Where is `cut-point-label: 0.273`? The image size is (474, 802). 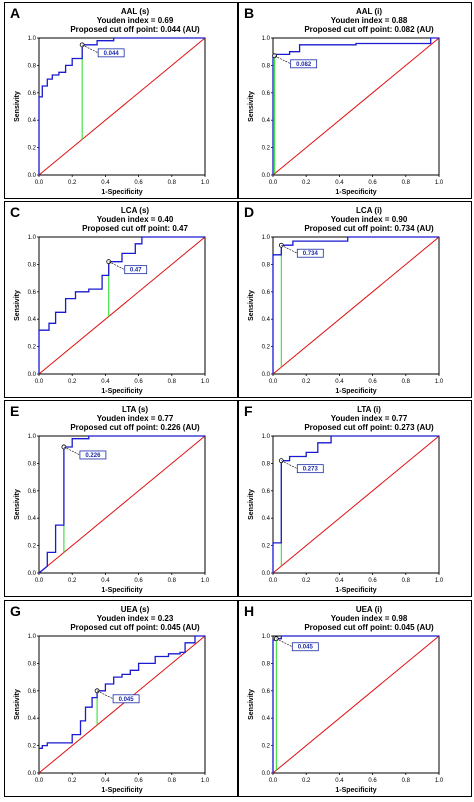
cut-point-label: 0.273 is located at coordinates (311, 470).